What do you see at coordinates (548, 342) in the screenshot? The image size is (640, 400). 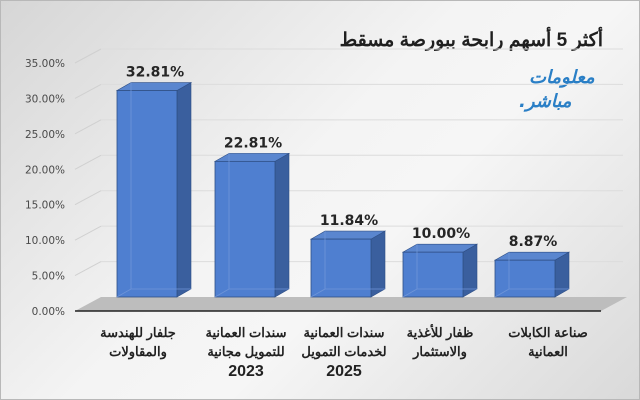 I see `category-label: صناعة الكابلات العمانية` at bounding box center [548, 342].